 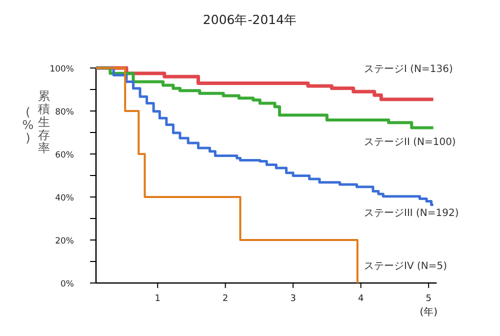 What do you see at coordinates (250, 19) in the screenshot?
I see `chart-title: 2006年-2014年` at bounding box center [250, 19].